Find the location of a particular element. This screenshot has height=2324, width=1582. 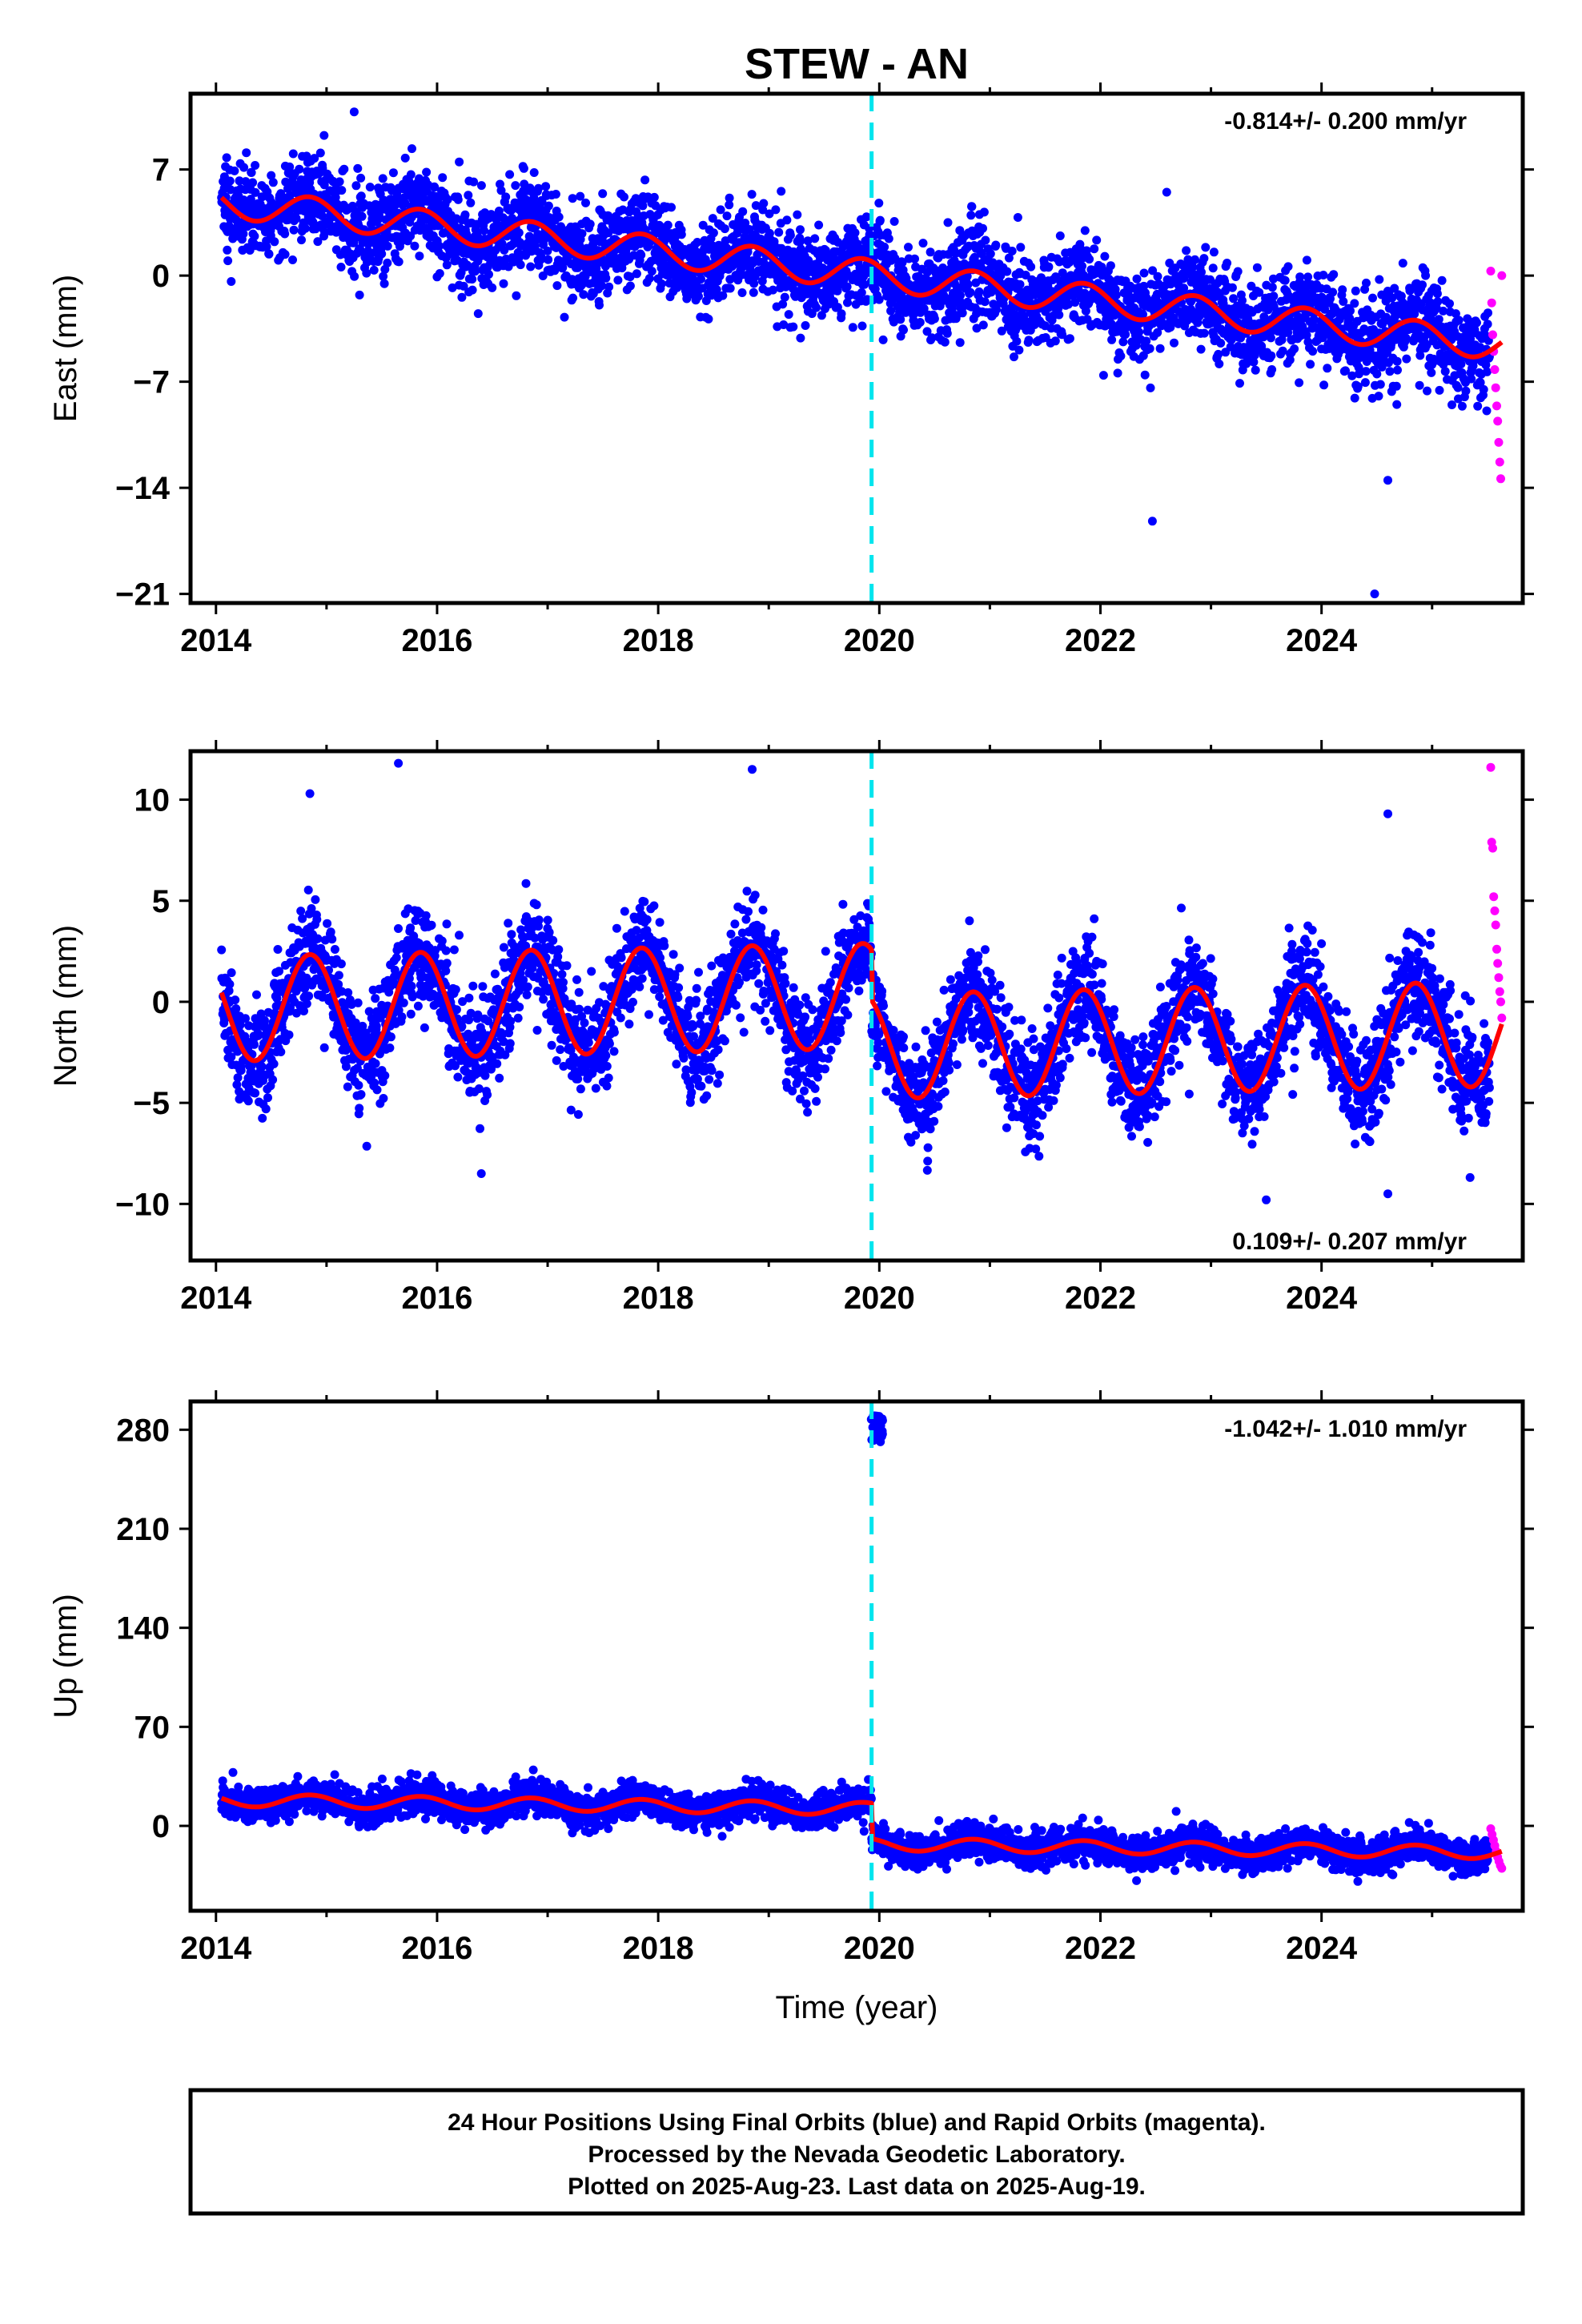

rapid-point is located at coordinates (1499, 462).